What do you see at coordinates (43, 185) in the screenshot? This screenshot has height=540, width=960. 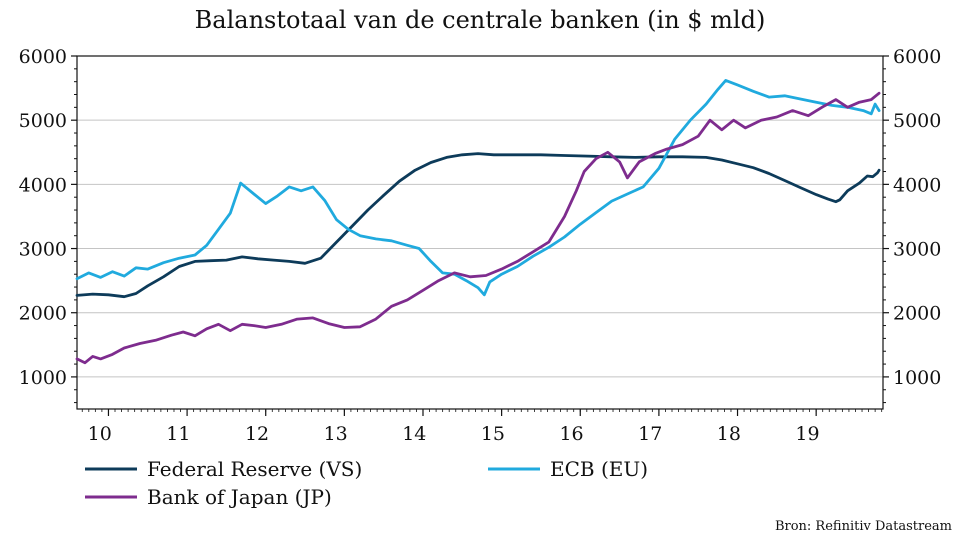 I see `y-tick-label-left: 4000` at bounding box center [43, 185].